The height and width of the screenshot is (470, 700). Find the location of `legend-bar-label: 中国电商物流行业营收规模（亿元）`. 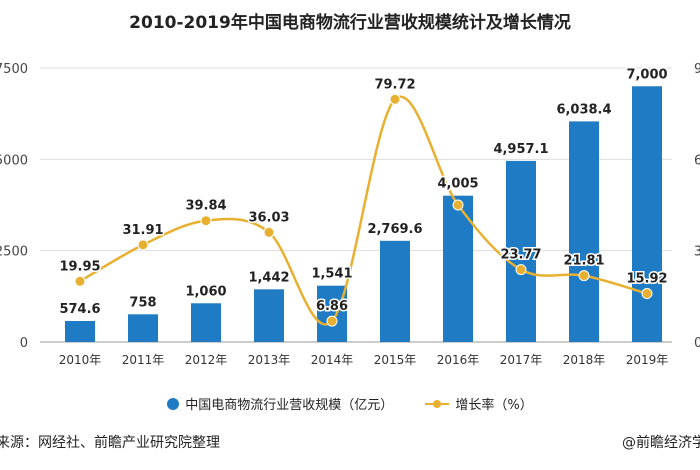

legend-bar-label: 中国电商物流行业营收规模（亿元） is located at coordinates (289, 405).